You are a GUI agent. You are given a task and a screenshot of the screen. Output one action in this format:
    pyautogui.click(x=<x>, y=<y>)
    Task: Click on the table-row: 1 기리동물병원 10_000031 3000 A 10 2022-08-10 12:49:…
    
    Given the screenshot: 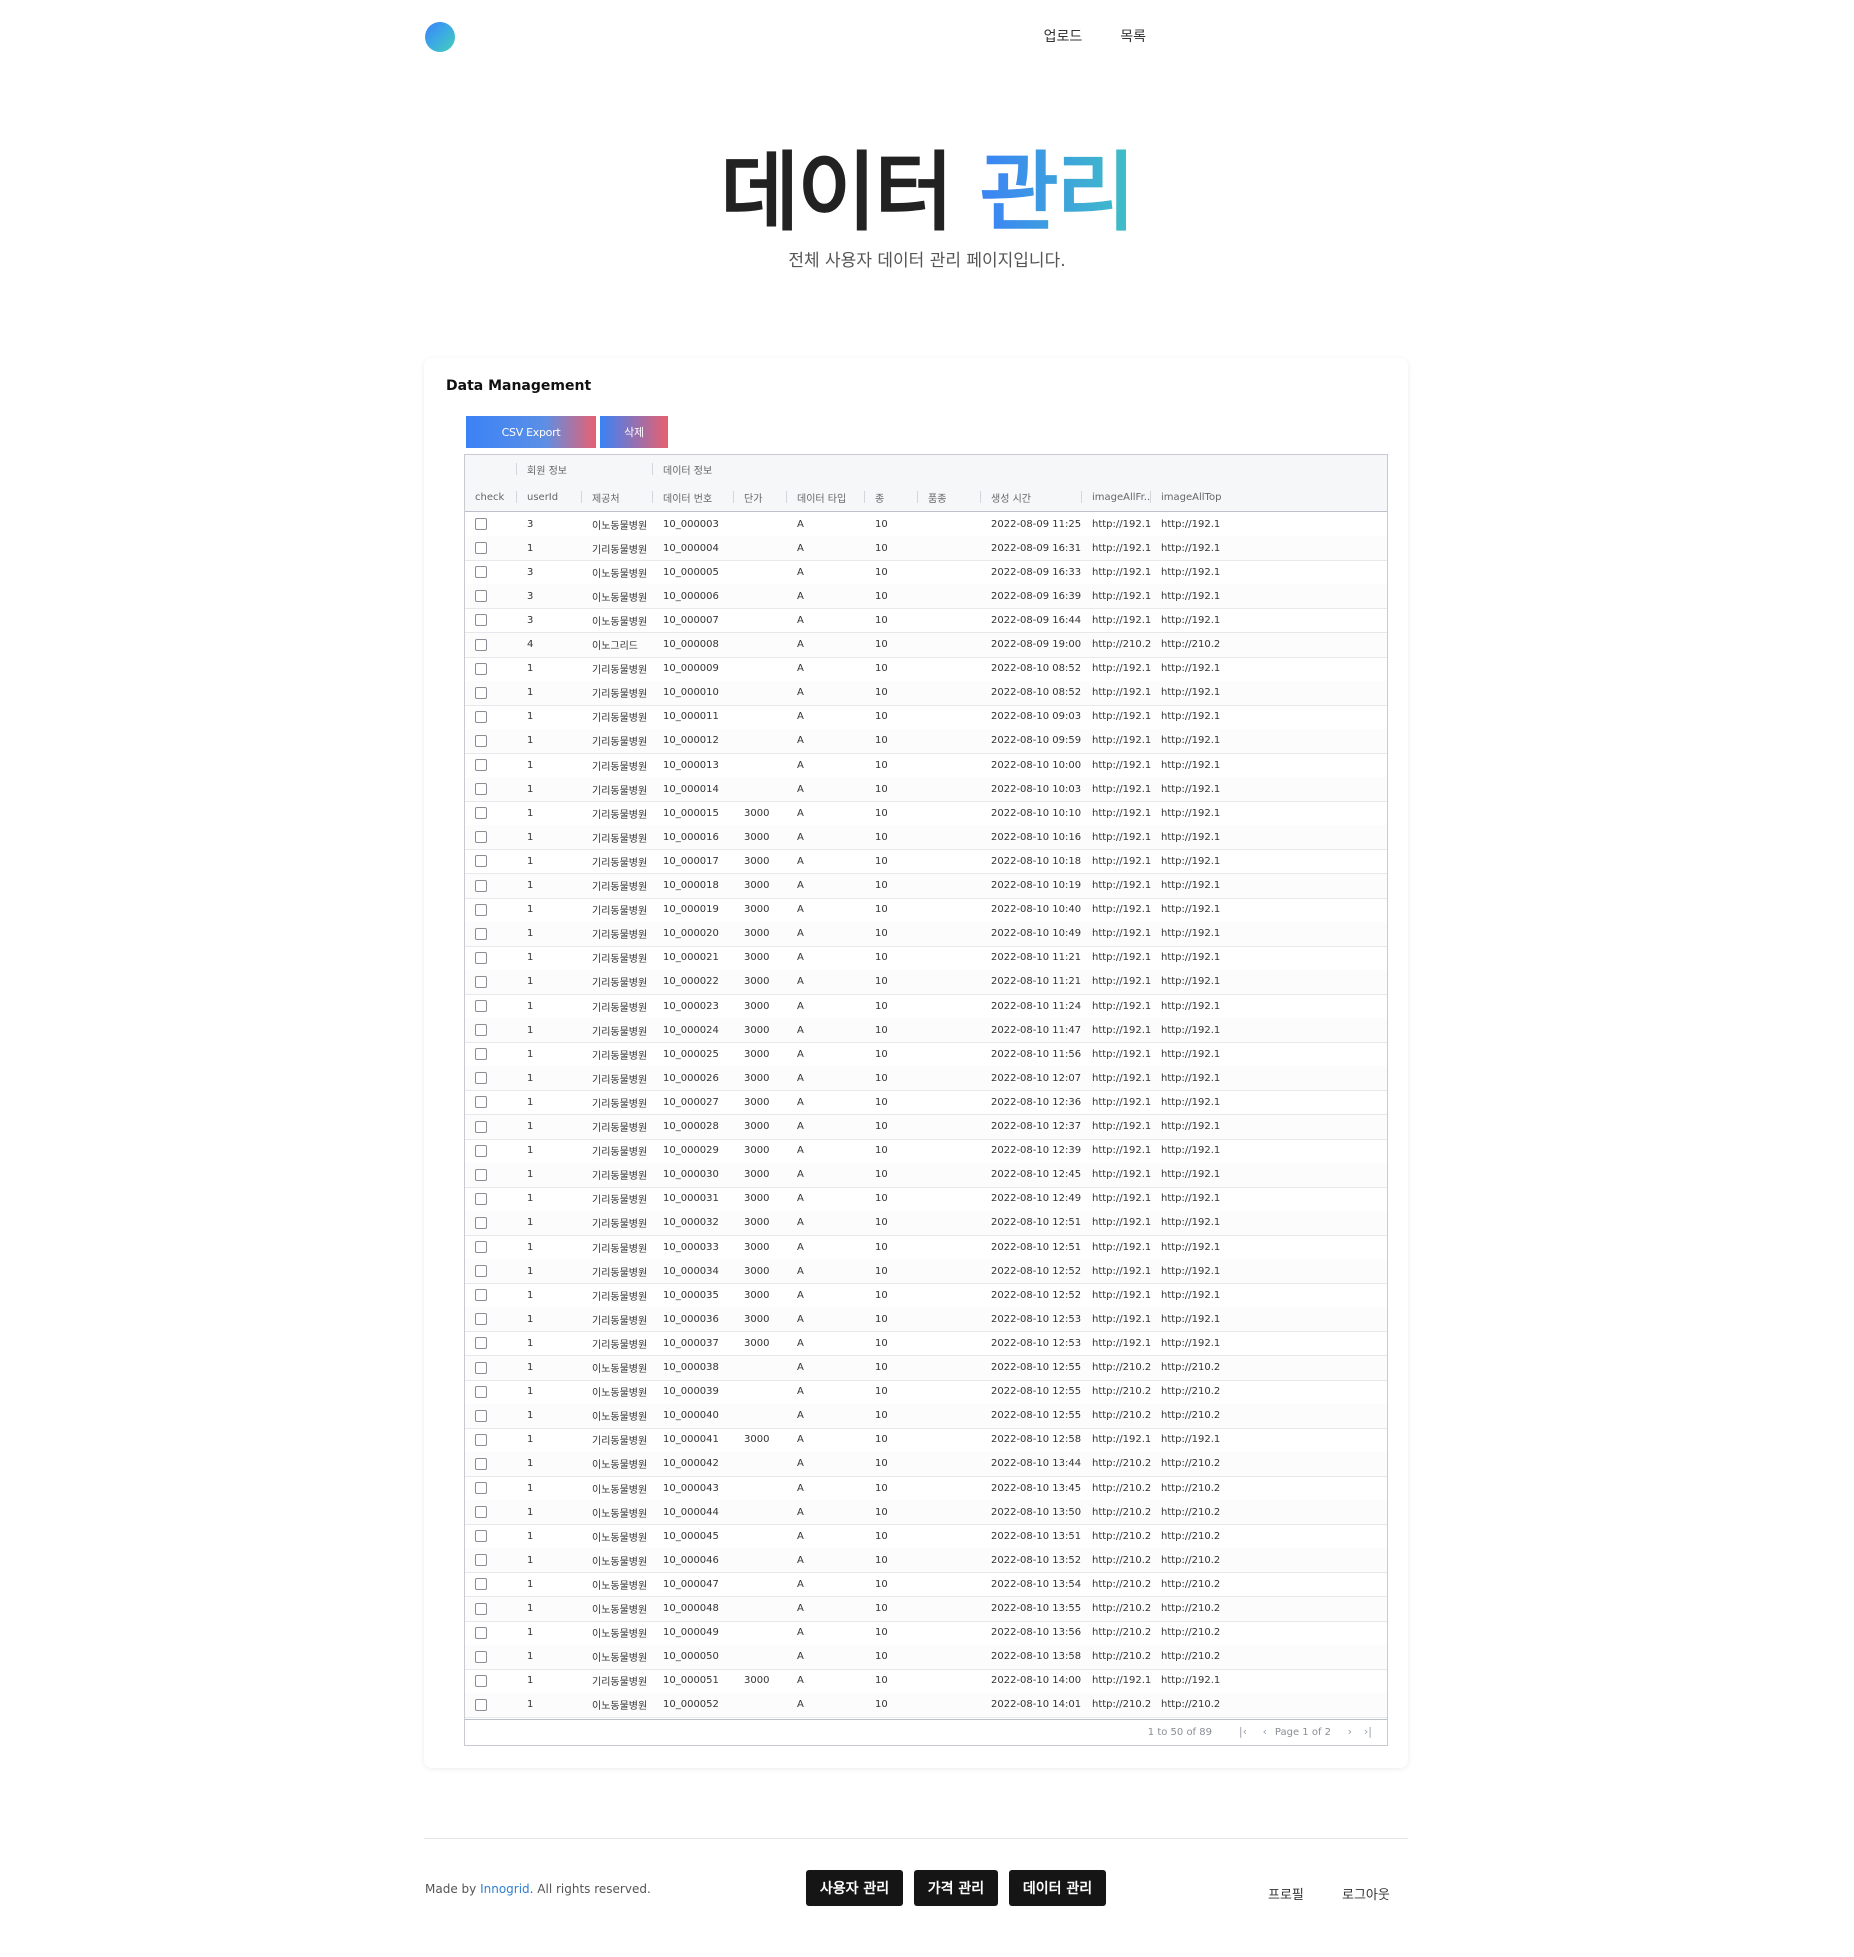 What is the action you would take?
    pyautogui.click(x=926, y=1199)
    